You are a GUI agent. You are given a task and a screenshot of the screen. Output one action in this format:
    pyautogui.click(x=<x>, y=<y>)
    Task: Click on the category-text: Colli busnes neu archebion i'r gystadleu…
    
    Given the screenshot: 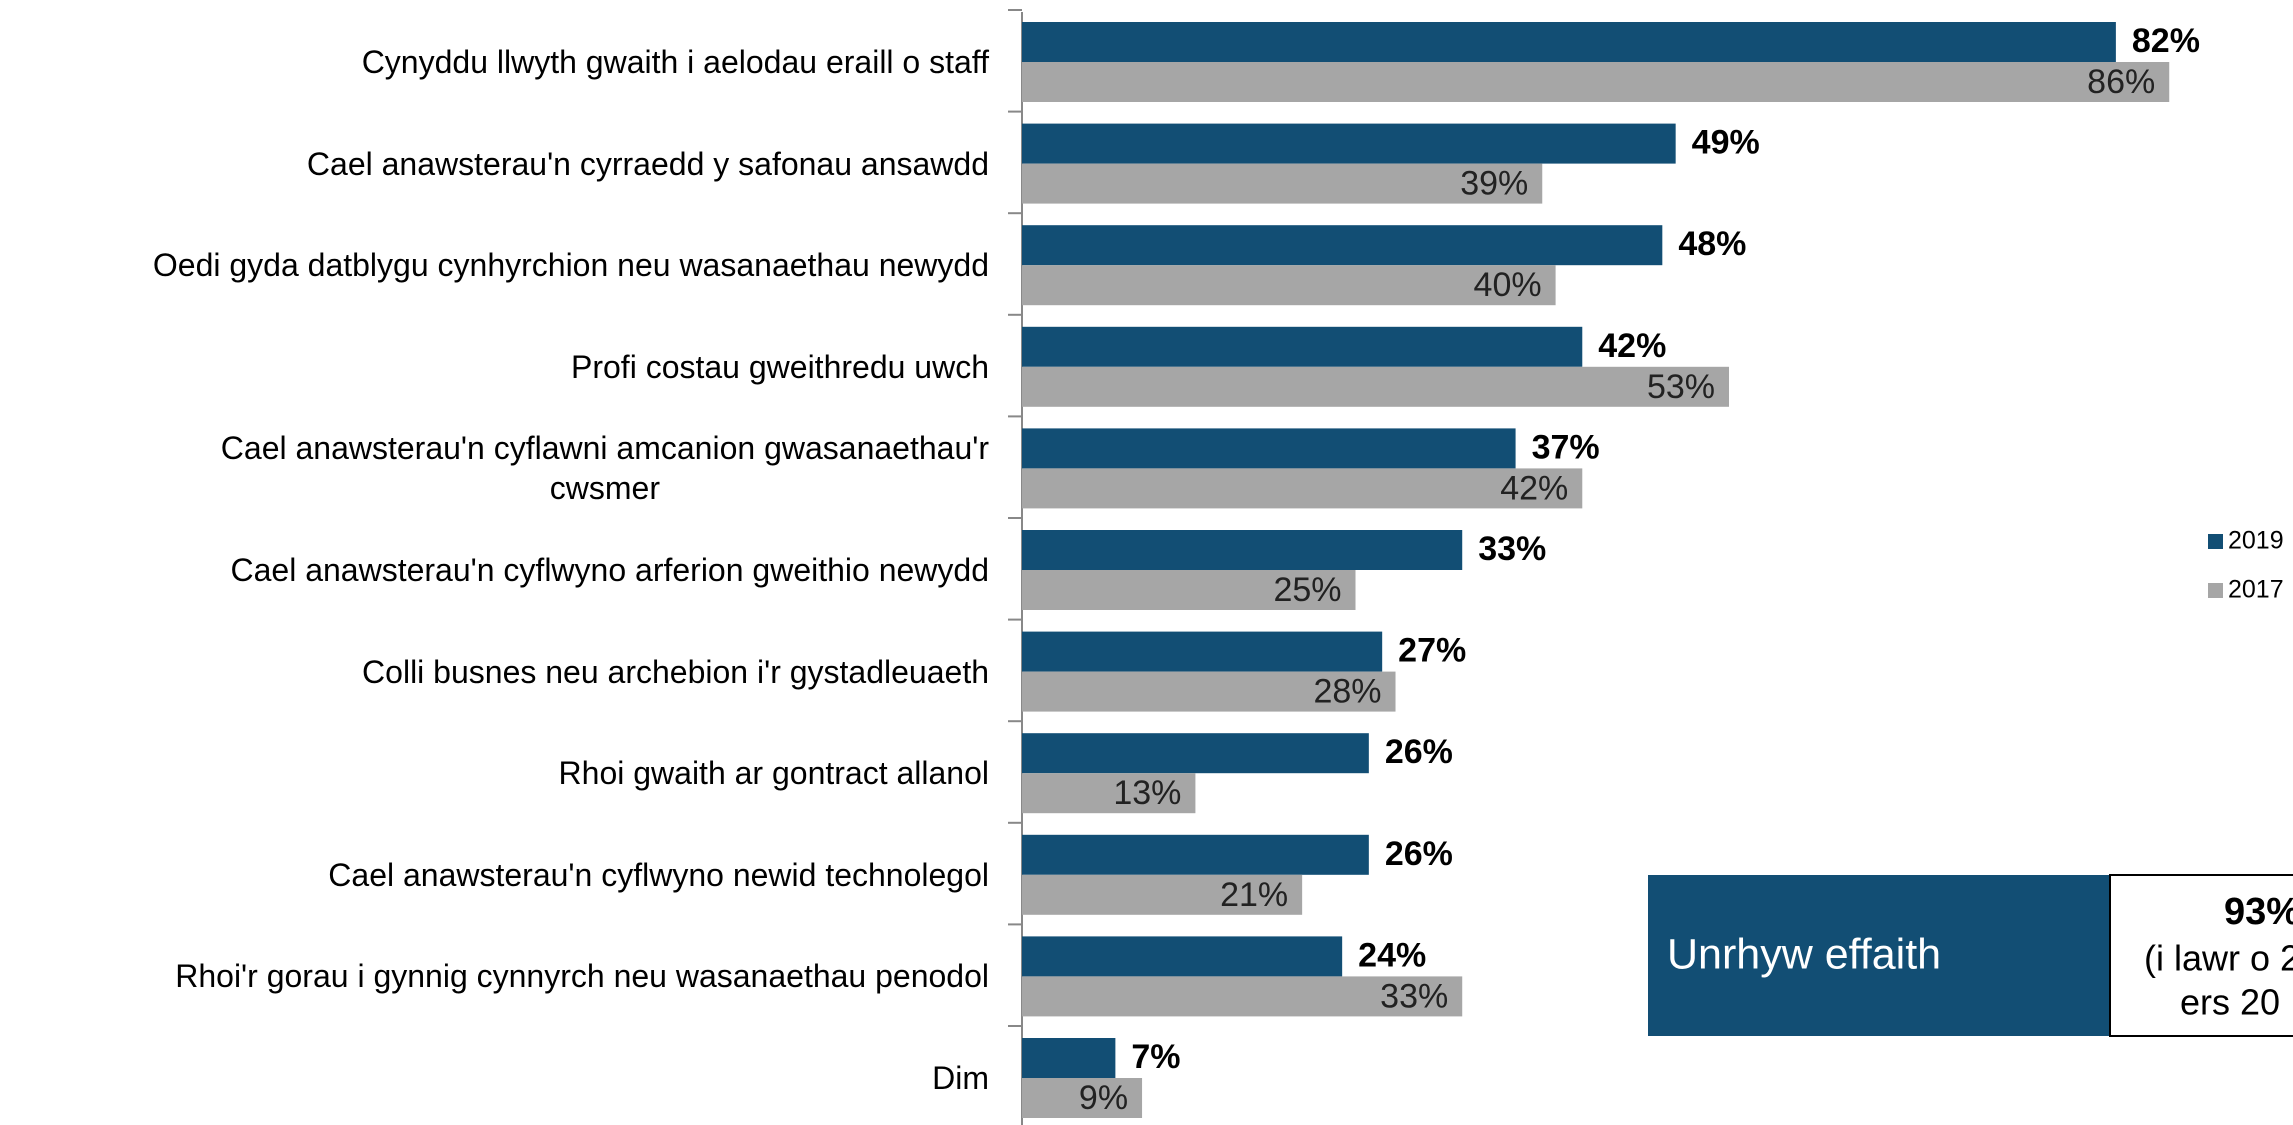 What is the action you would take?
    pyautogui.click(x=675, y=671)
    